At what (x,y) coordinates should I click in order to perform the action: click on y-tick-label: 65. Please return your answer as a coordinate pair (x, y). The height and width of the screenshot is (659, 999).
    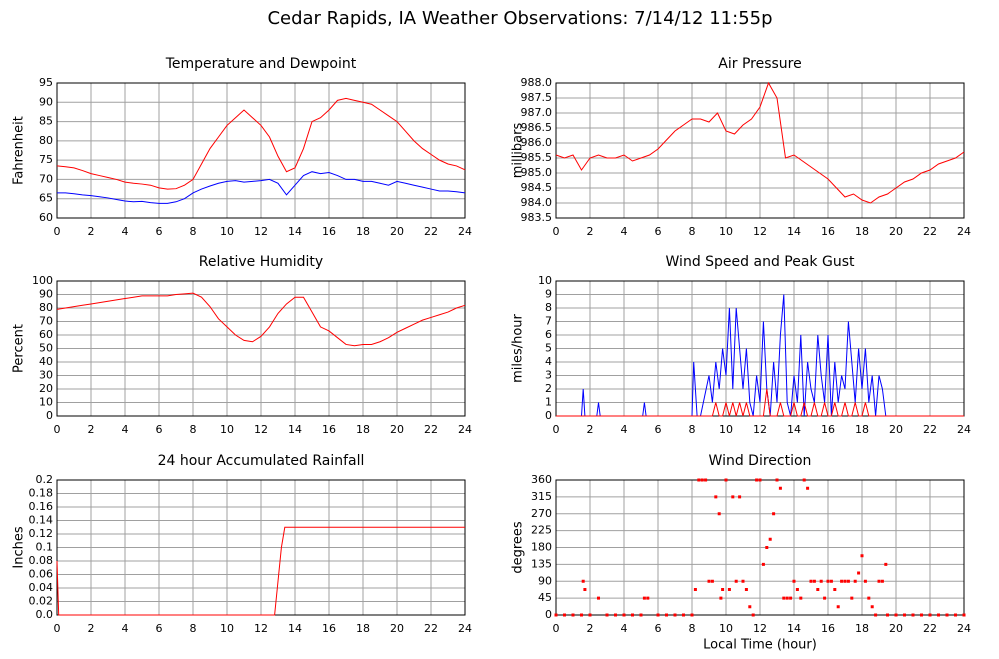
    Looking at the image, I should click on (46, 198).